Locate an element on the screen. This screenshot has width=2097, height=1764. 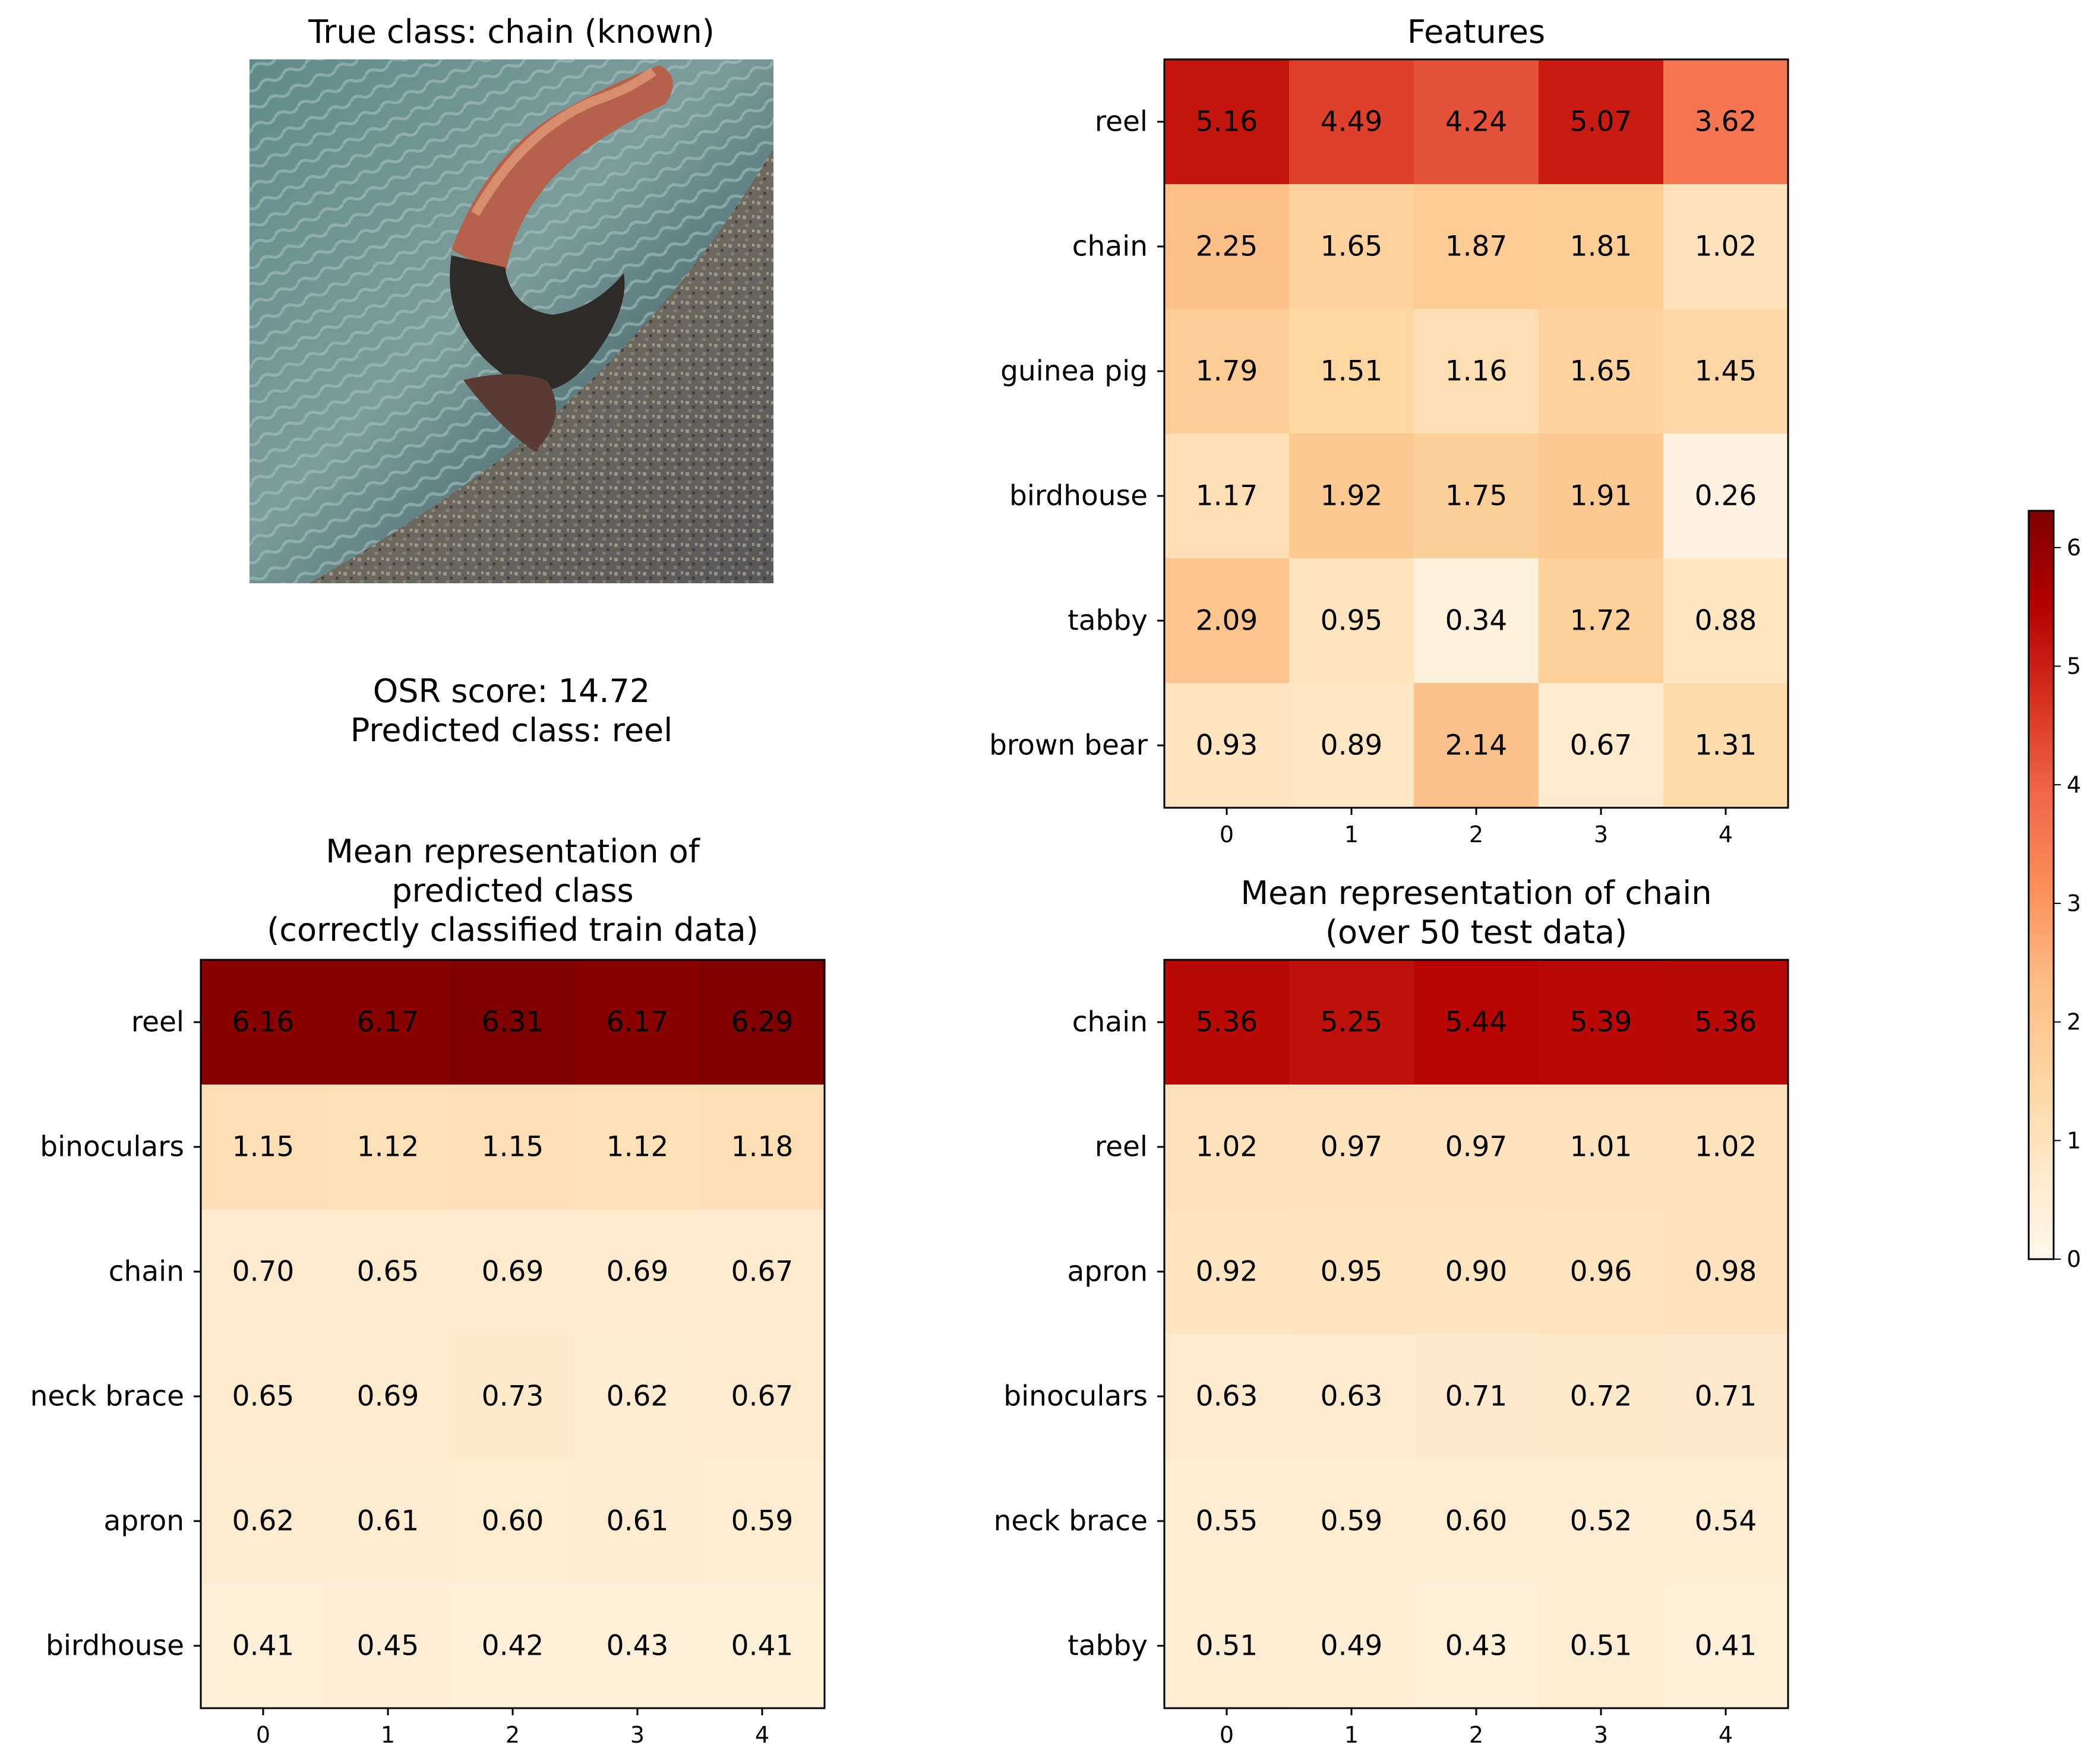
heatmap-cell-value: 0.65 is located at coordinates (263, 1397).